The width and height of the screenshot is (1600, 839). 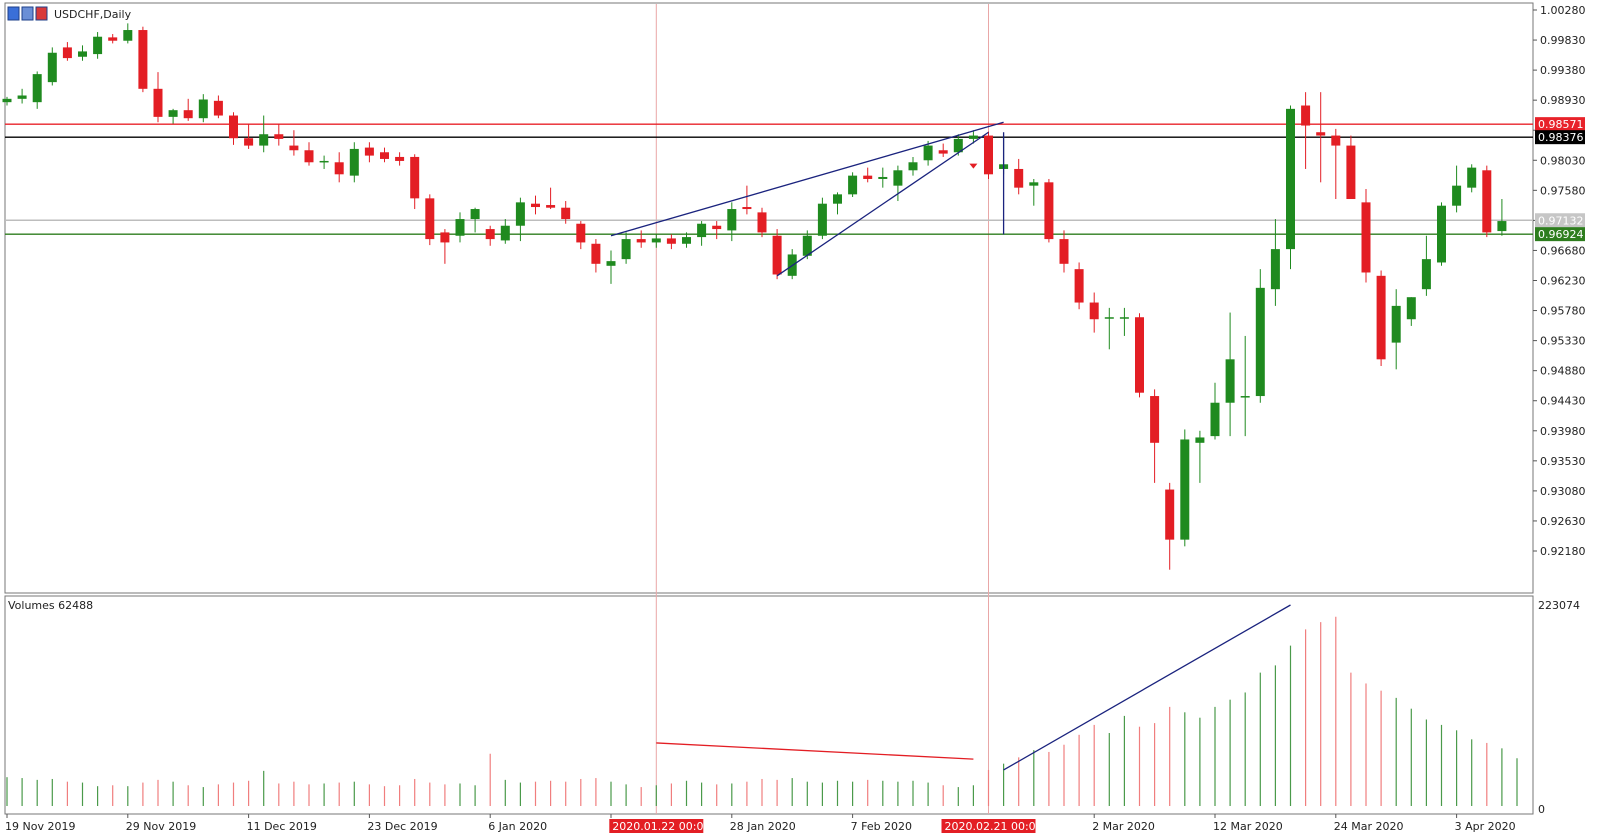 I want to click on price-tick-label: 0.93980, so click(x=1563, y=431).